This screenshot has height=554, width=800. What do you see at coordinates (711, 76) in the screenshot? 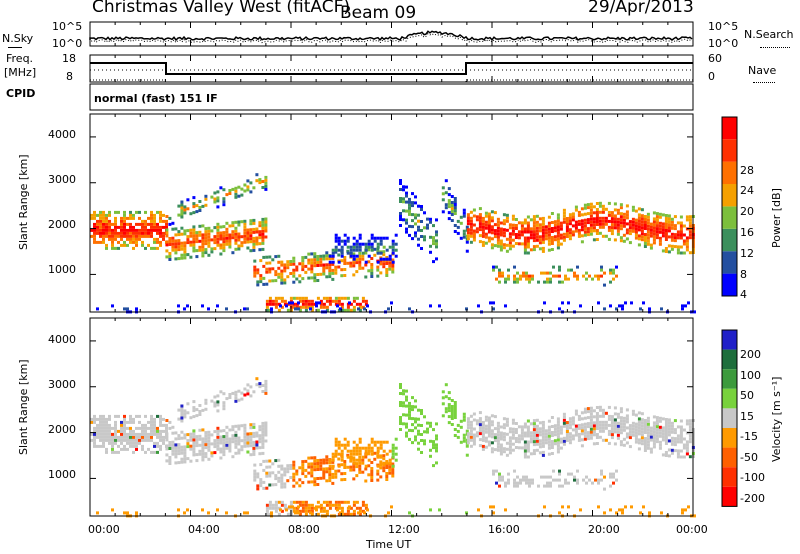
I see `nave-tick-bottom: 0` at bounding box center [711, 76].